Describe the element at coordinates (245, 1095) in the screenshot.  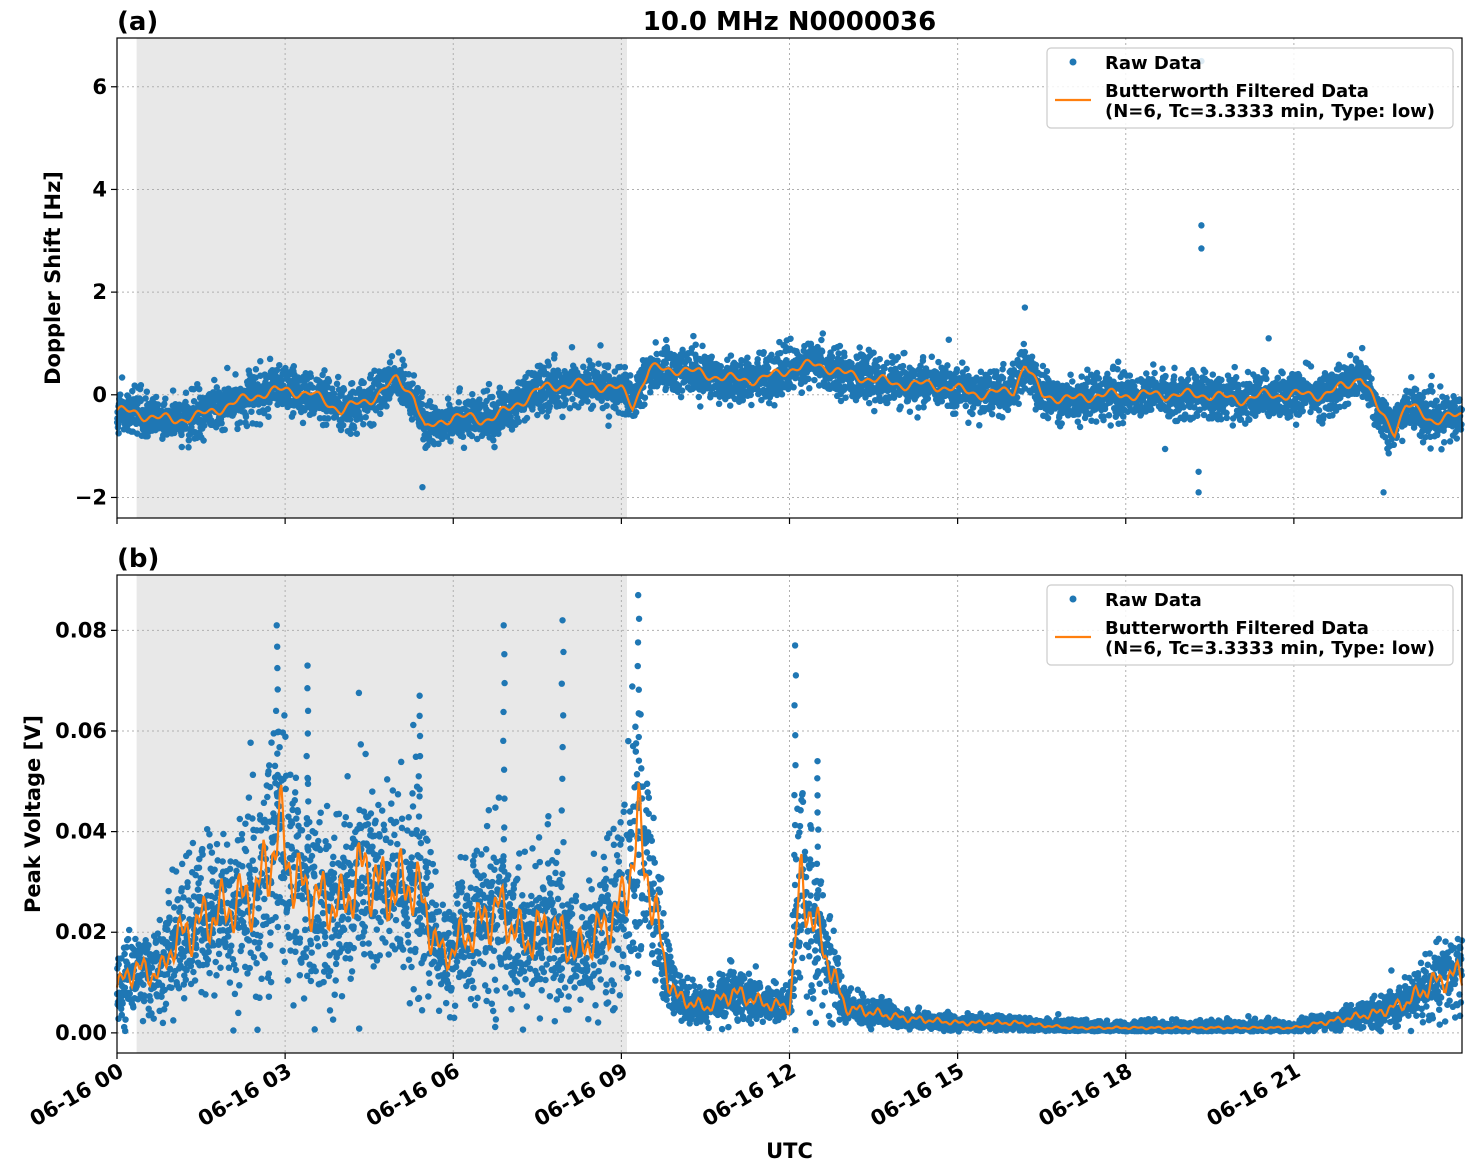
I see `x-tick-label: 06-16 03` at that location.